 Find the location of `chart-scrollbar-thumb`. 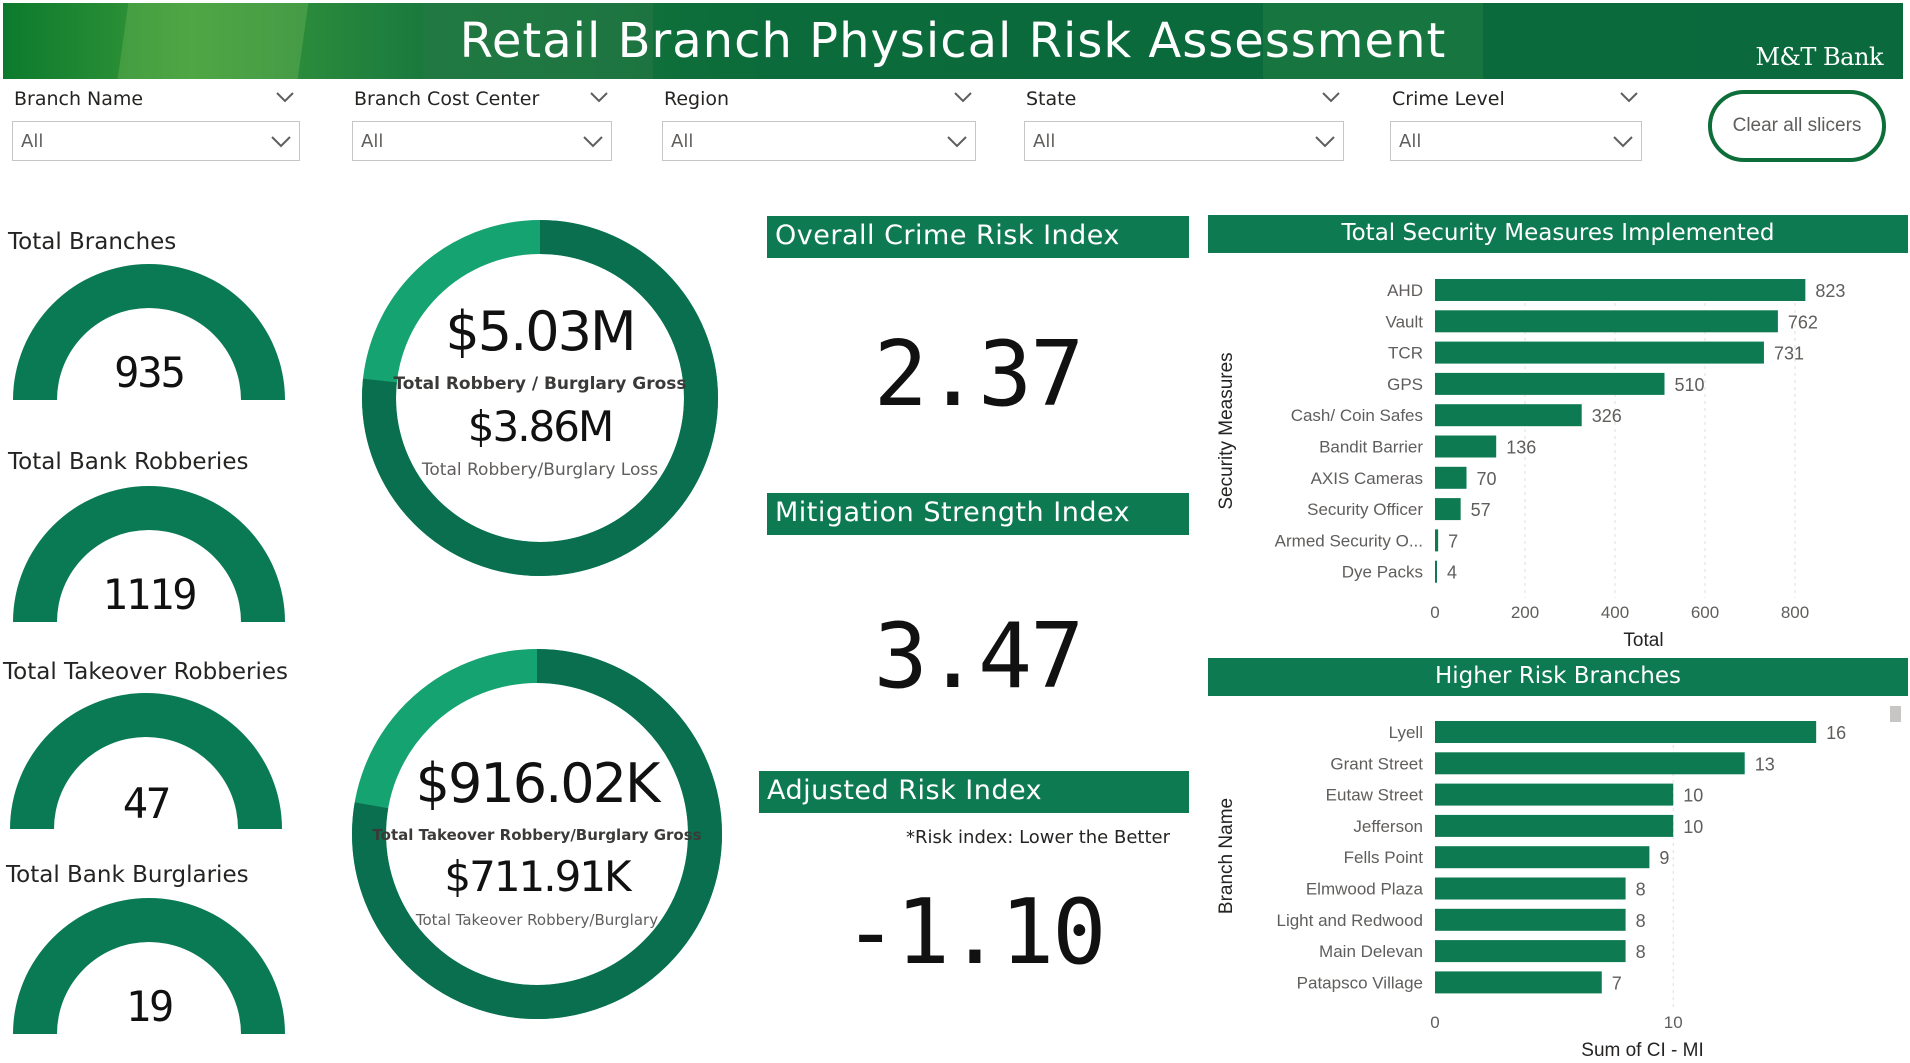

chart-scrollbar-thumb is located at coordinates (1895, 714).